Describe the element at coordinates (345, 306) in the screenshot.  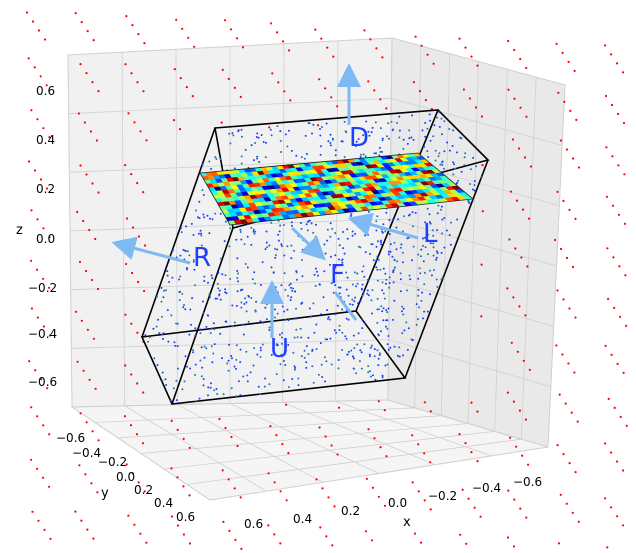
I see `arrow-f-outer` at that location.